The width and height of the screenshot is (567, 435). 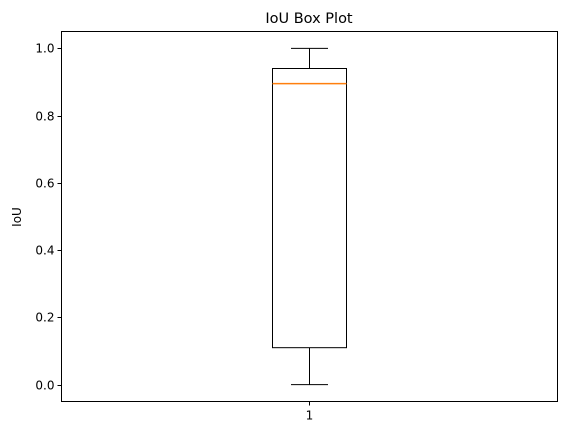 What do you see at coordinates (17, 217) in the screenshot?
I see `y-axis-label: IoU` at bounding box center [17, 217].